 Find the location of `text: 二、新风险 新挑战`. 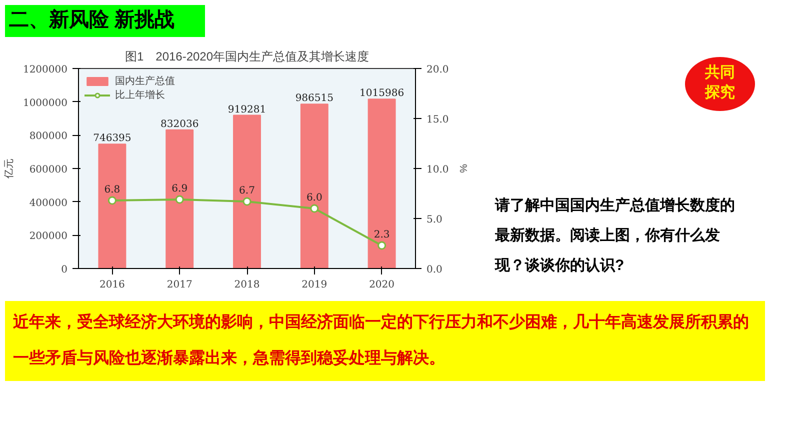

text: 二、新风险 新挑战 is located at coordinates (92, 20).